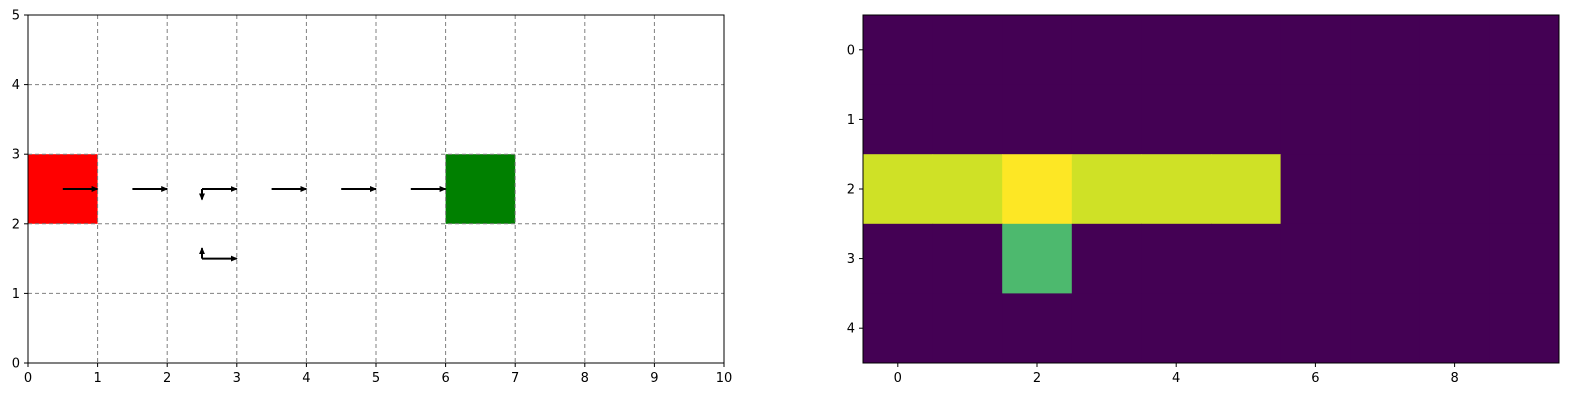 The height and width of the screenshot is (401, 1588). What do you see at coordinates (515, 378) in the screenshot?
I see `x-tick-label: 7` at bounding box center [515, 378].